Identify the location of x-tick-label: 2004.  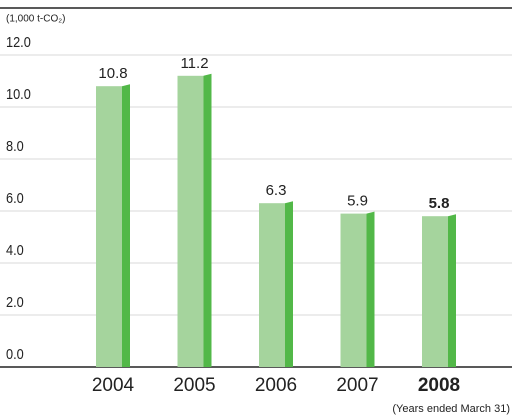
(113, 385).